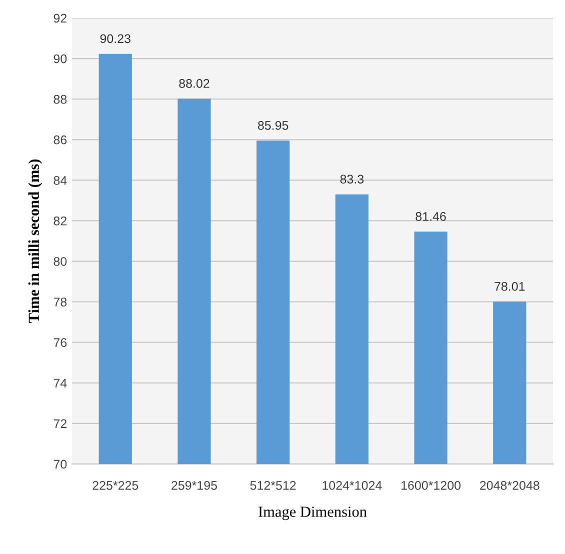 The height and width of the screenshot is (554, 565). I want to click on y-axis-title: Time in milli second (ms), so click(35, 241).